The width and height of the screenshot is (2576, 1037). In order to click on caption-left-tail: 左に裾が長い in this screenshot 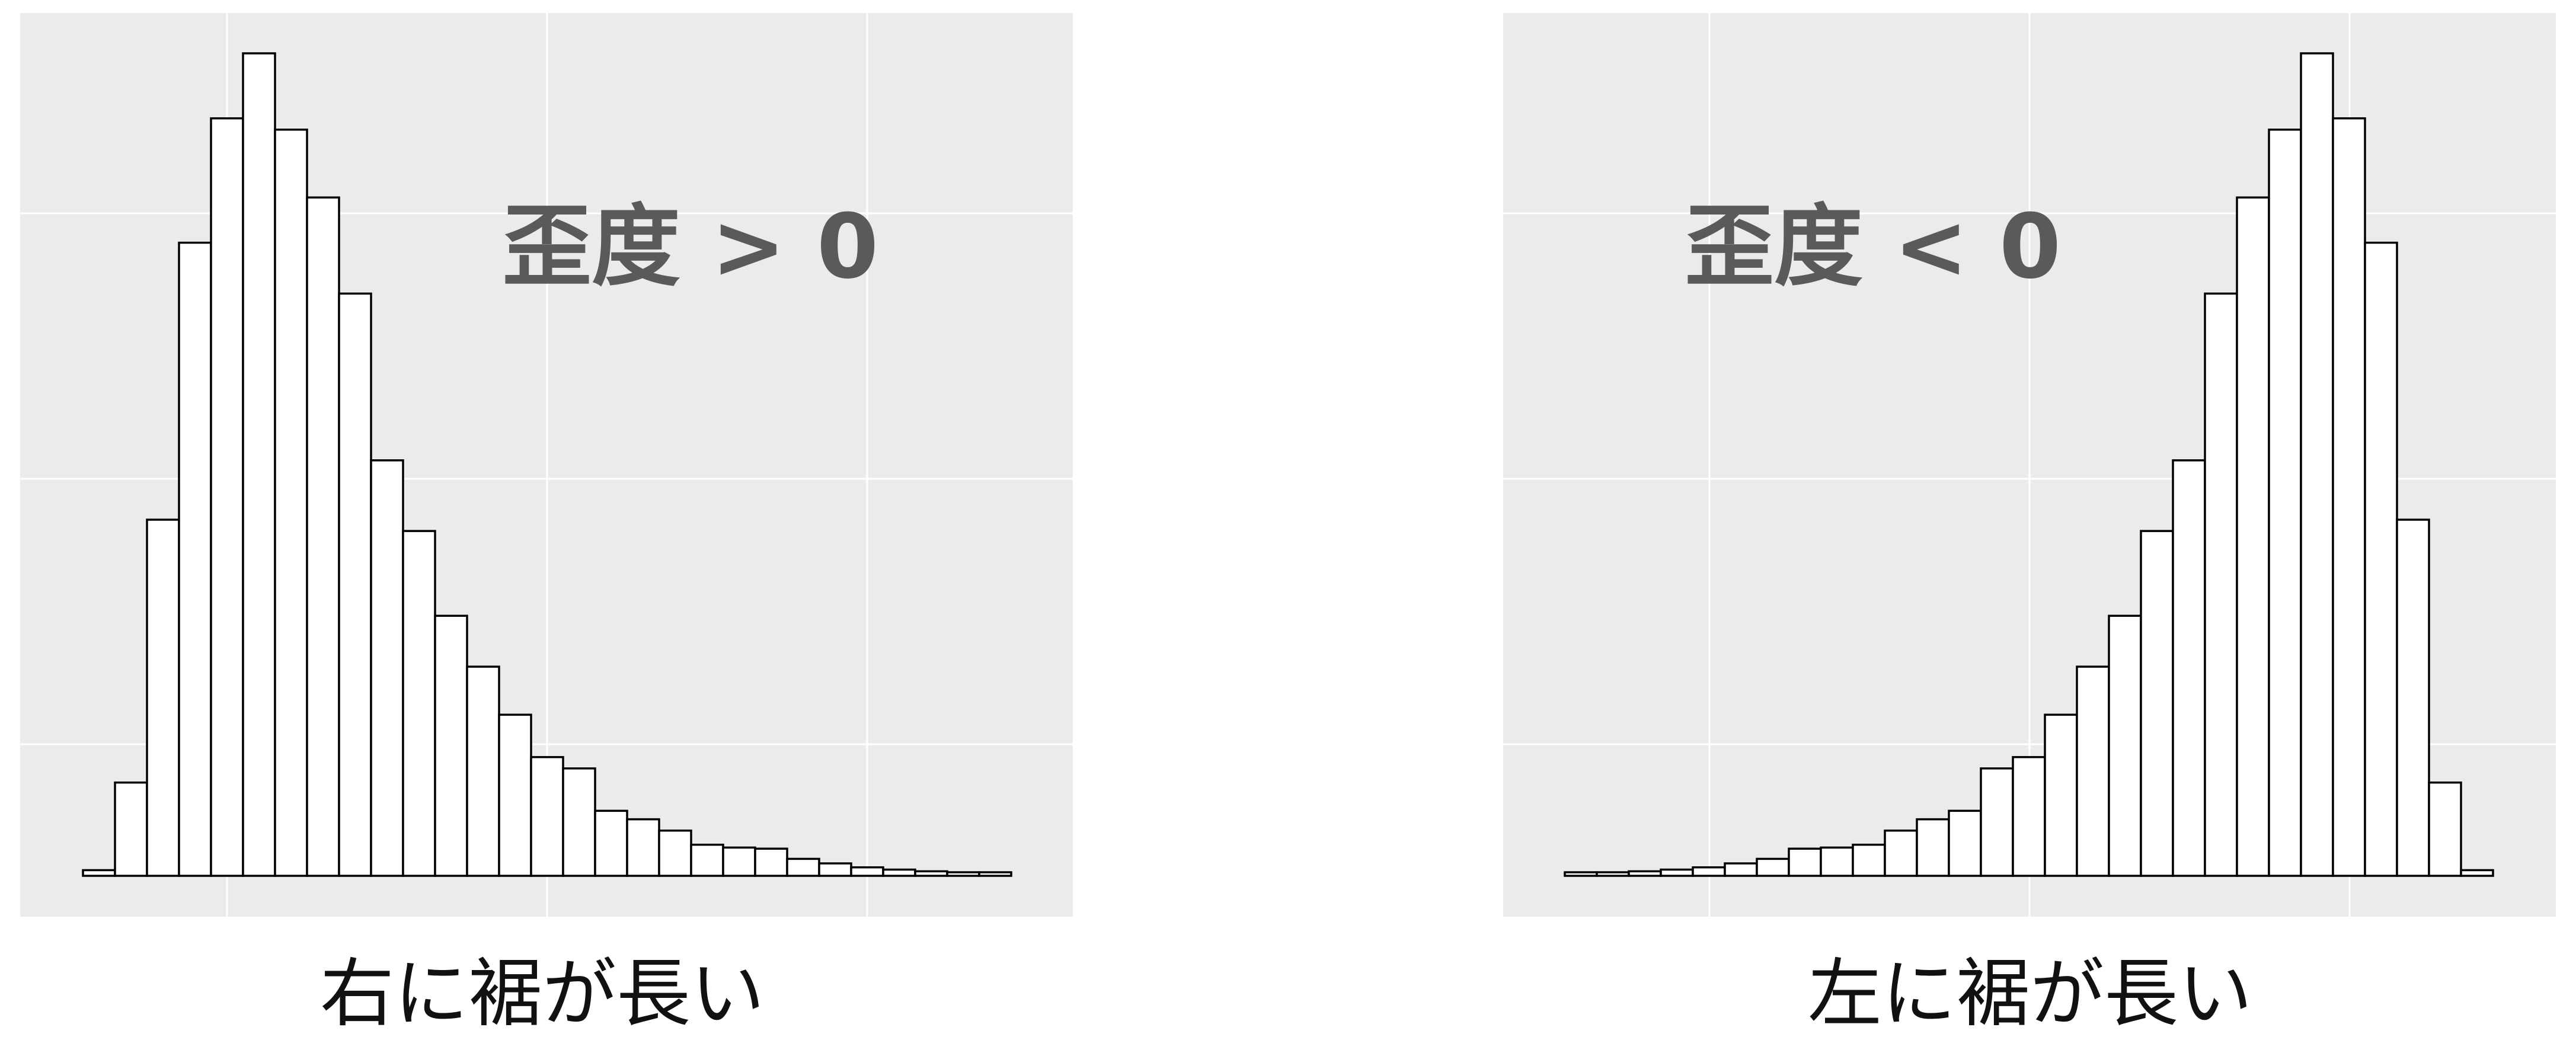, I will do `click(2030, 994)`.